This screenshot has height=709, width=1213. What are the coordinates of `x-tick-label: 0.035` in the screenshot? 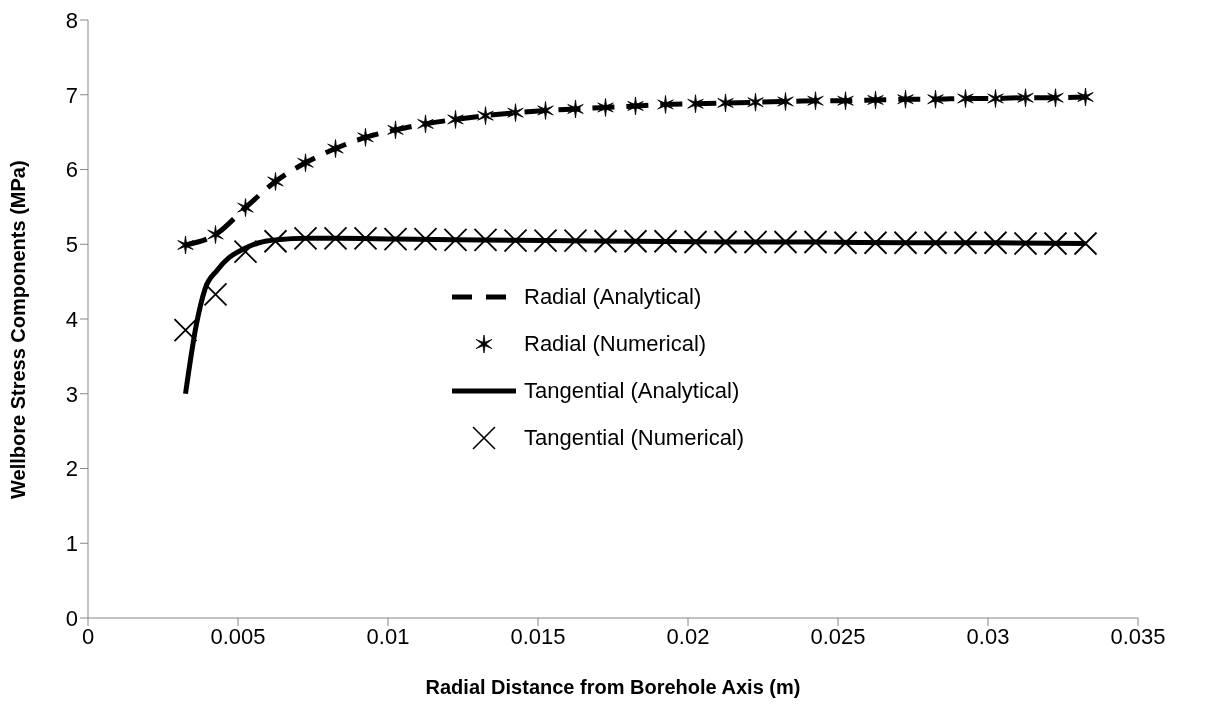 It's located at (1138, 636).